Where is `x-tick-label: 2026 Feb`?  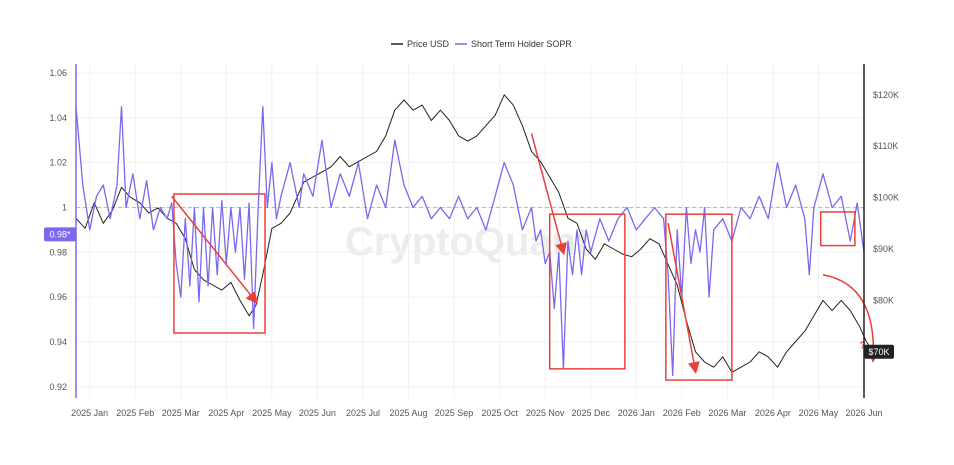
x-tick-label: 2026 Feb is located at coordinates (682, 413).